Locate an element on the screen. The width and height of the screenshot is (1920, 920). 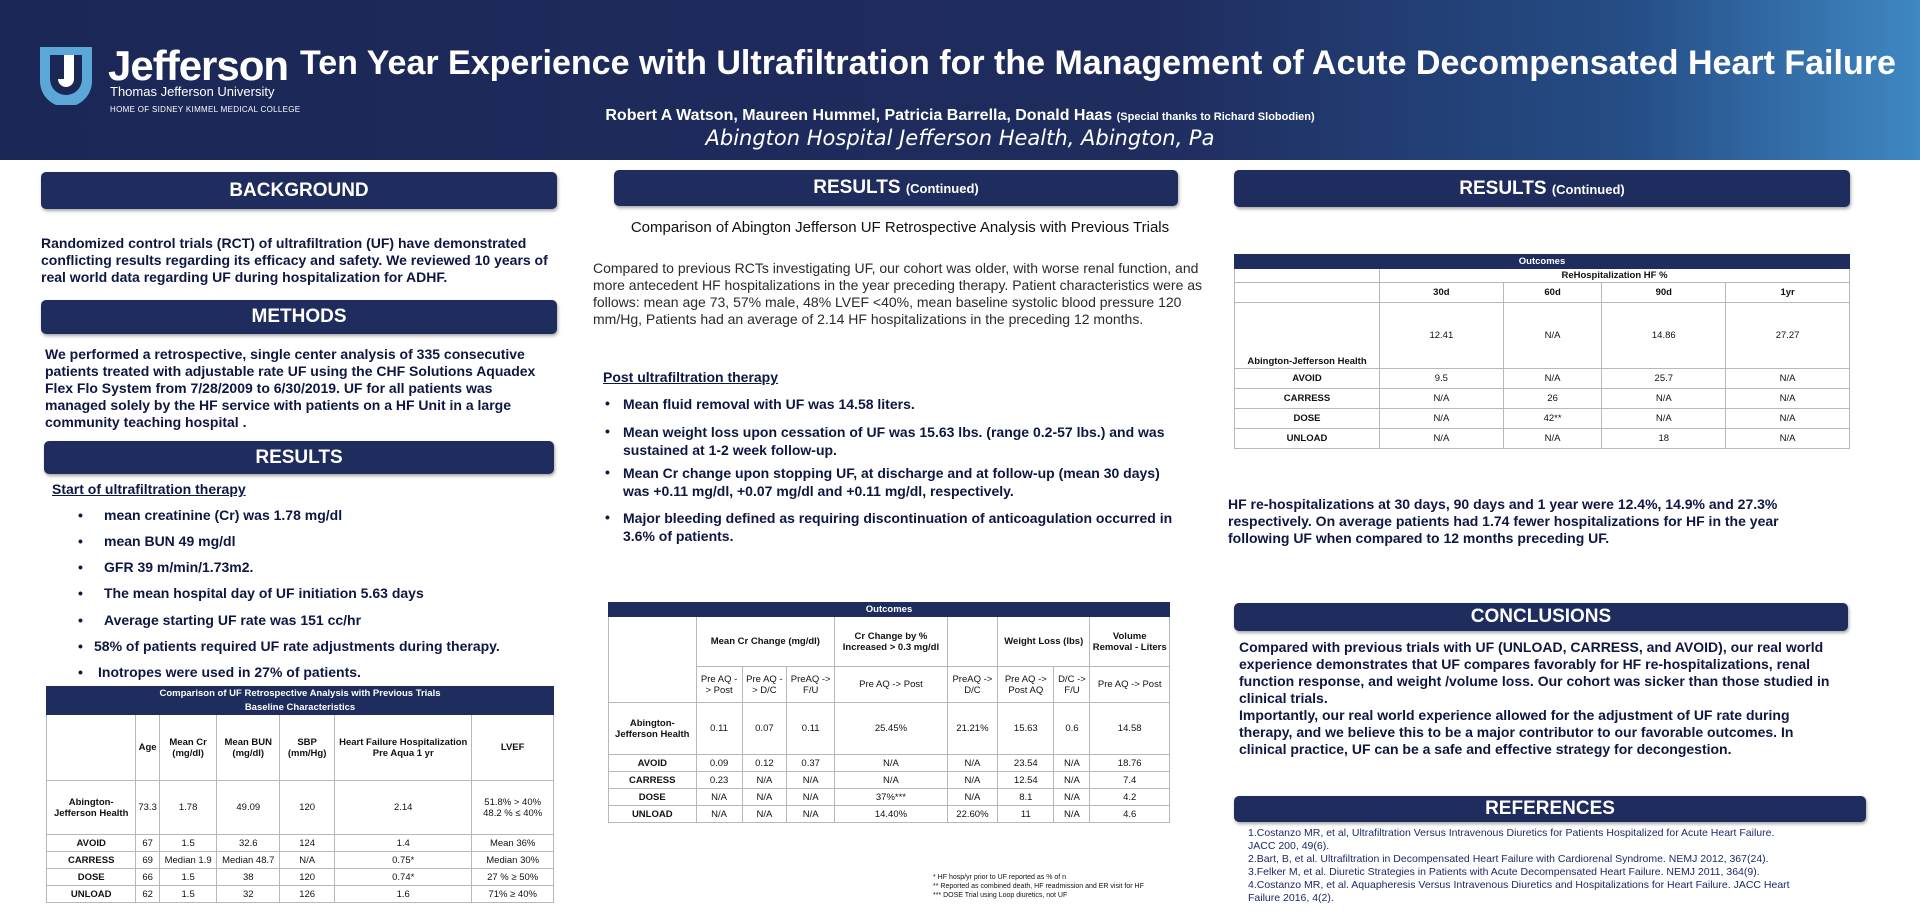
table-cell: 51.8% > 40% 48.2 % ≤ 40% is located at coordinates (512, 807).